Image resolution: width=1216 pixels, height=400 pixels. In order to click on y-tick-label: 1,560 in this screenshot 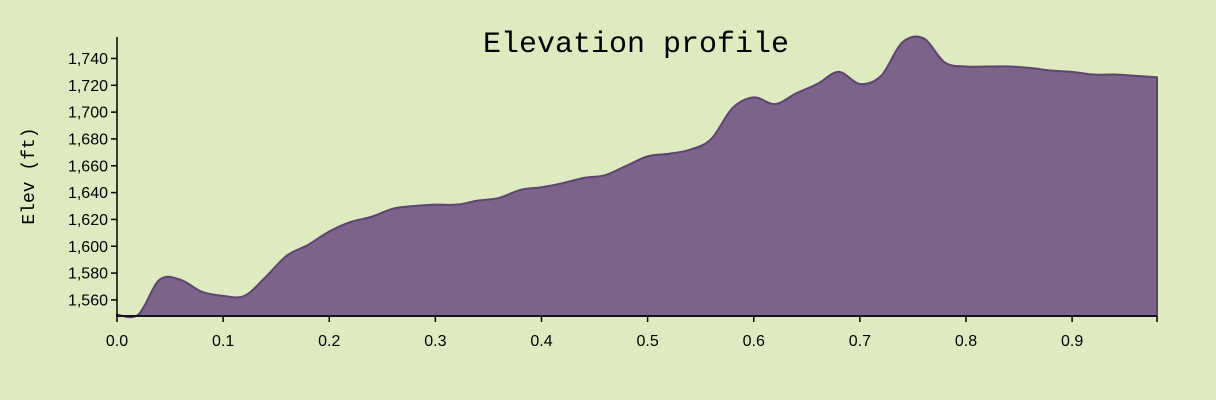, I will do `click(88, 300)`.